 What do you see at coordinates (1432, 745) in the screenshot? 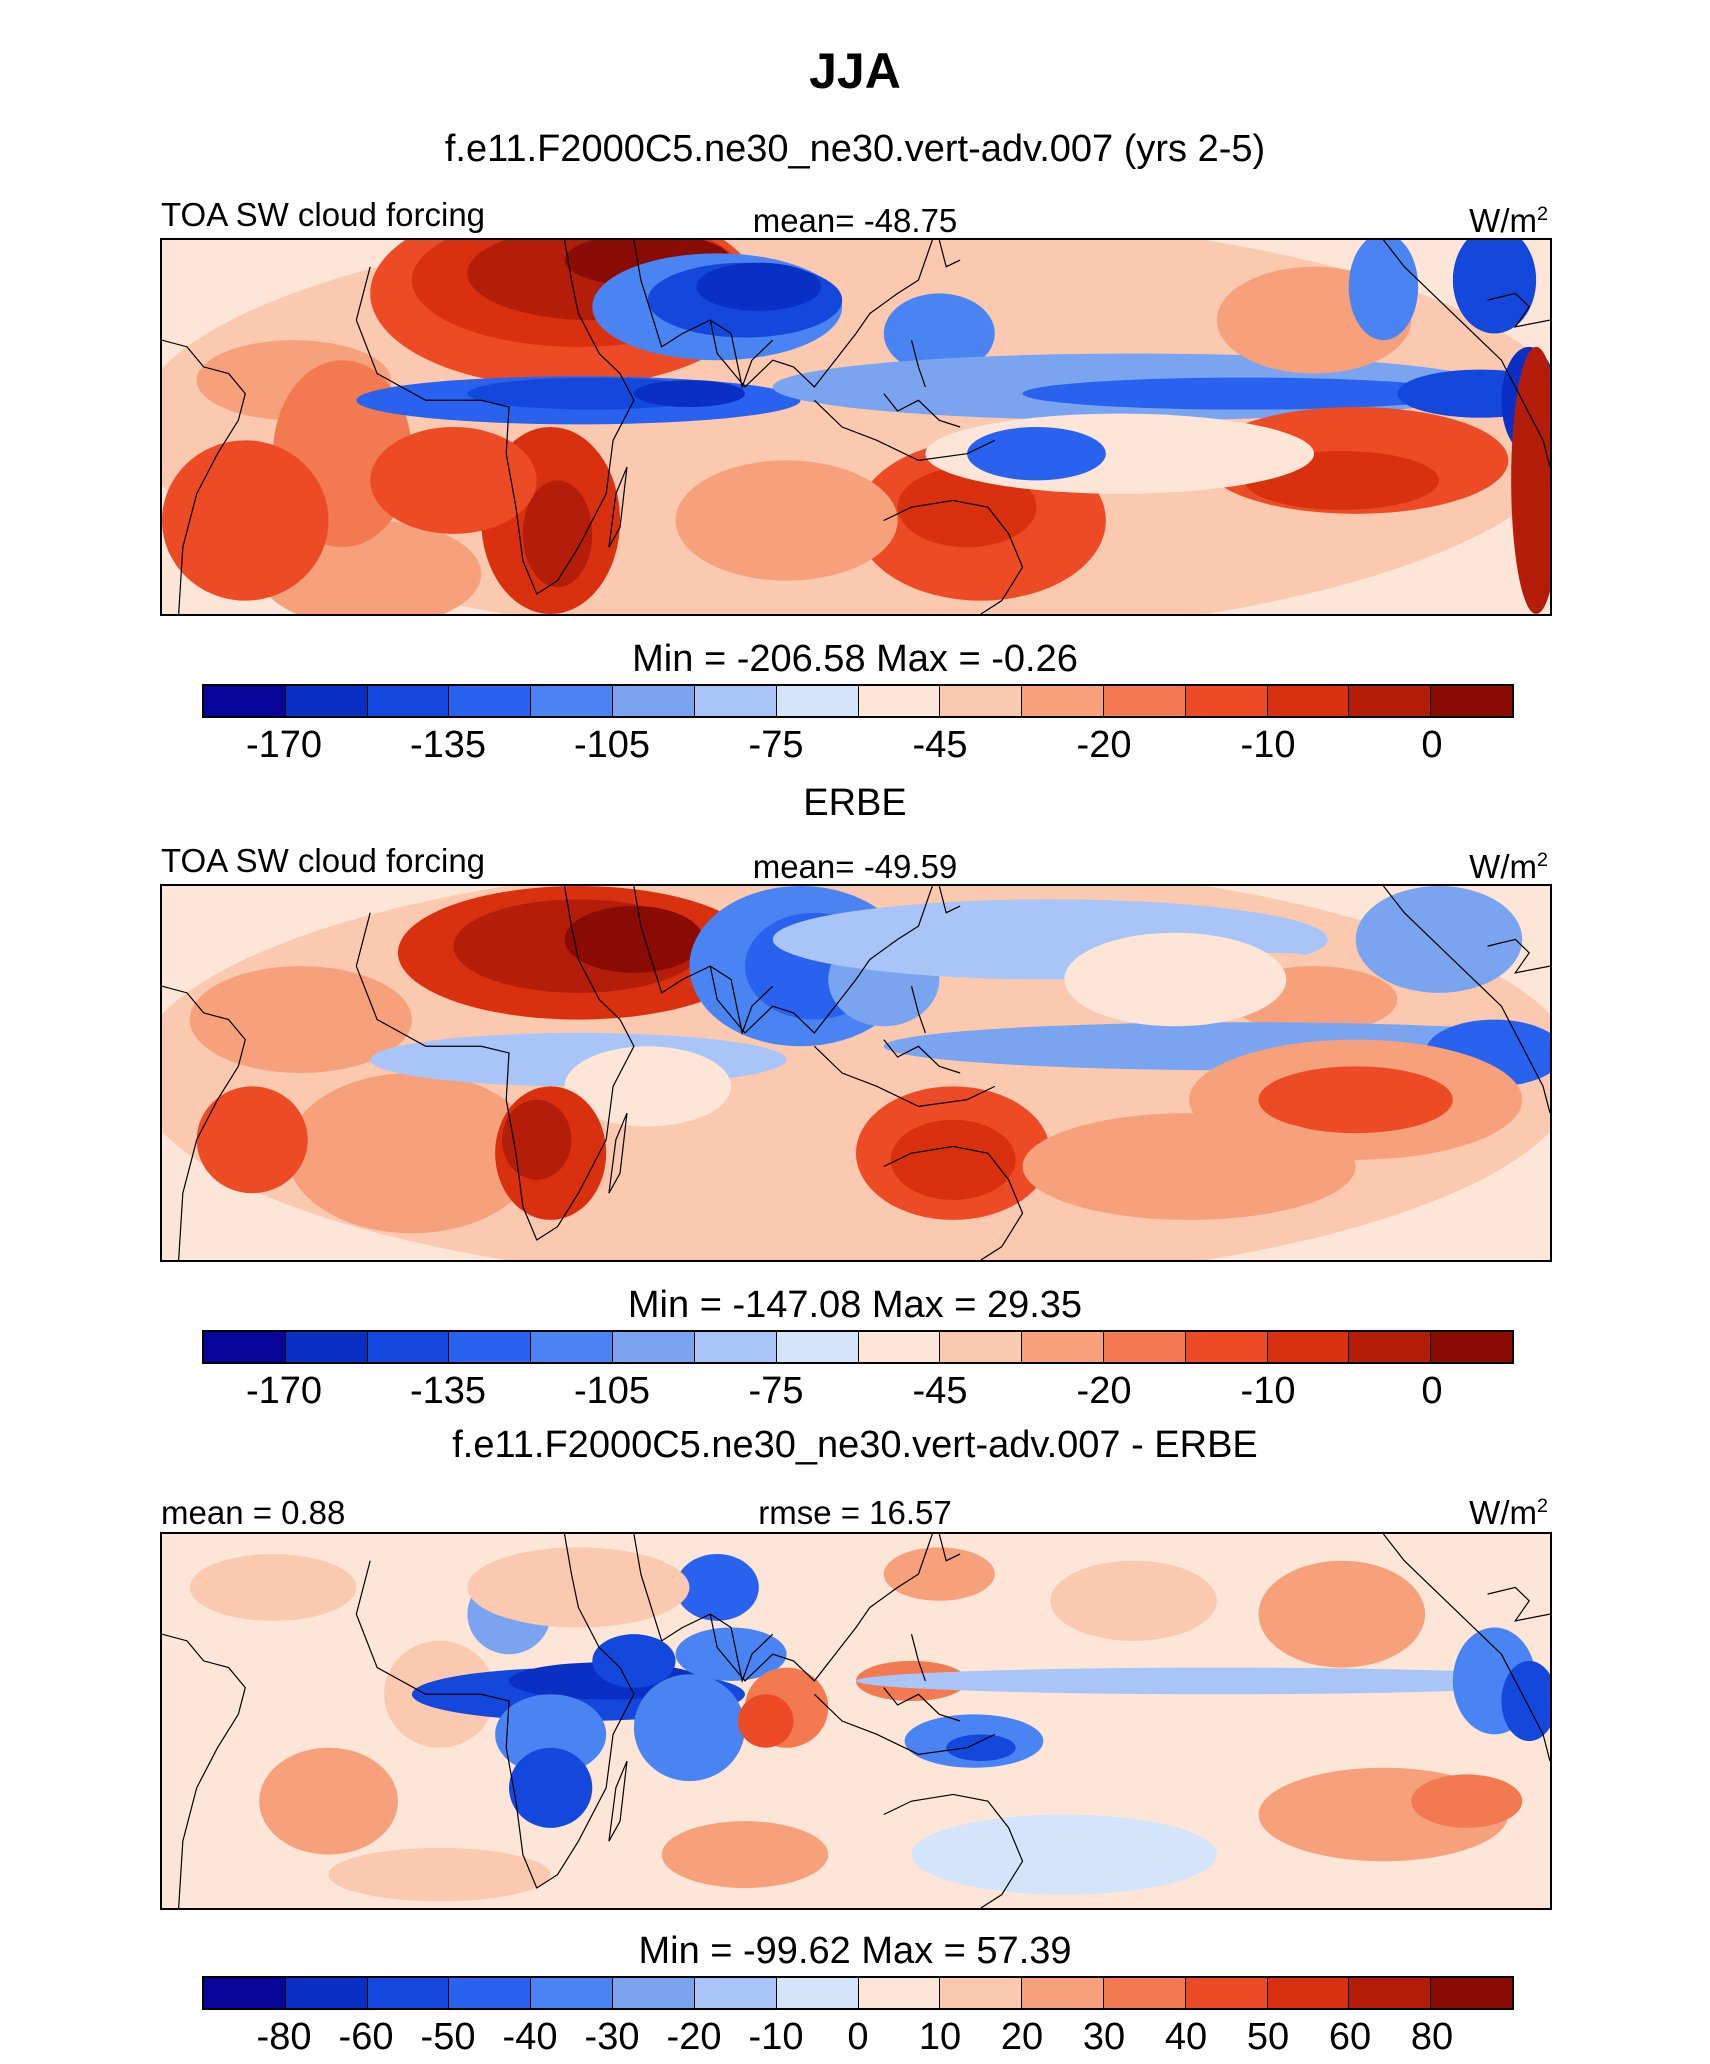
I see `colorbar-tick-label: 0` at bounding box center [1432, 745].